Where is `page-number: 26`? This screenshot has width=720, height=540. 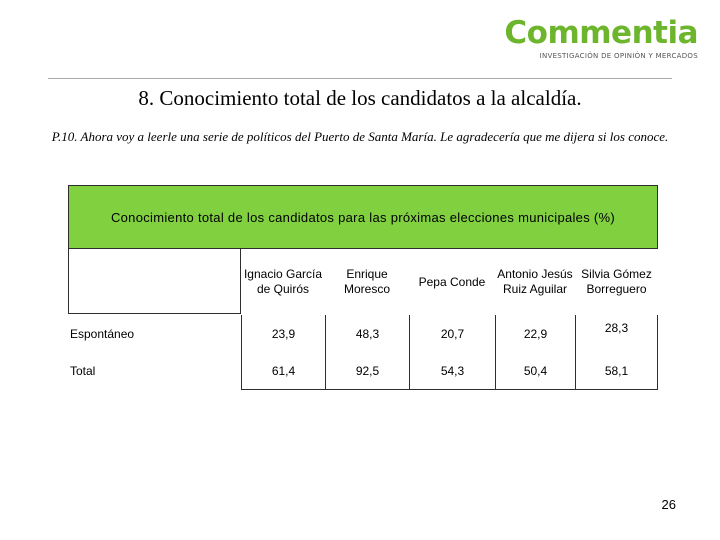
page-number: 26 is located at coordinates (668, 504).